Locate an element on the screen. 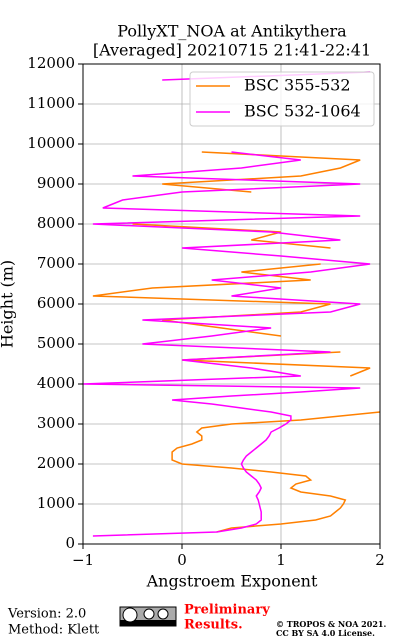  chart-title: PollyXT_NOA at Antikythera is located at coordinates (232, 31).